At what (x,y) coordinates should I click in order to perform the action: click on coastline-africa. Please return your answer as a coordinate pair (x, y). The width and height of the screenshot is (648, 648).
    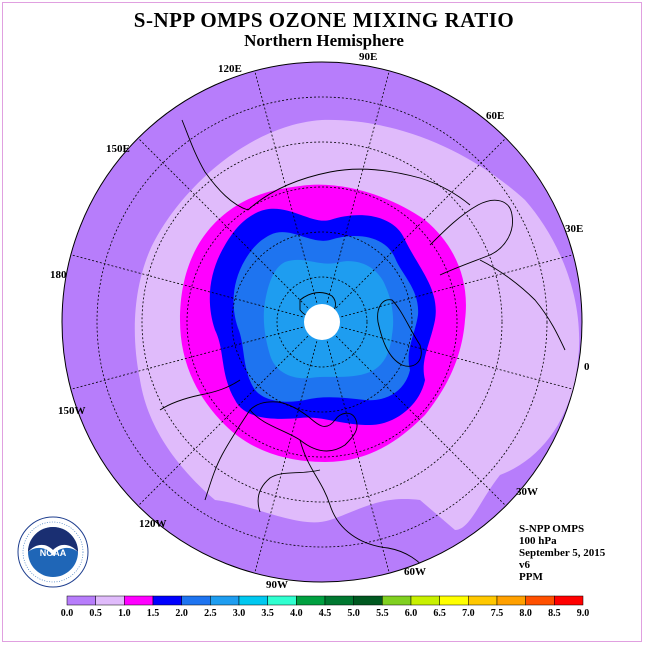
    Looking at the image, I should click on (522, 305).